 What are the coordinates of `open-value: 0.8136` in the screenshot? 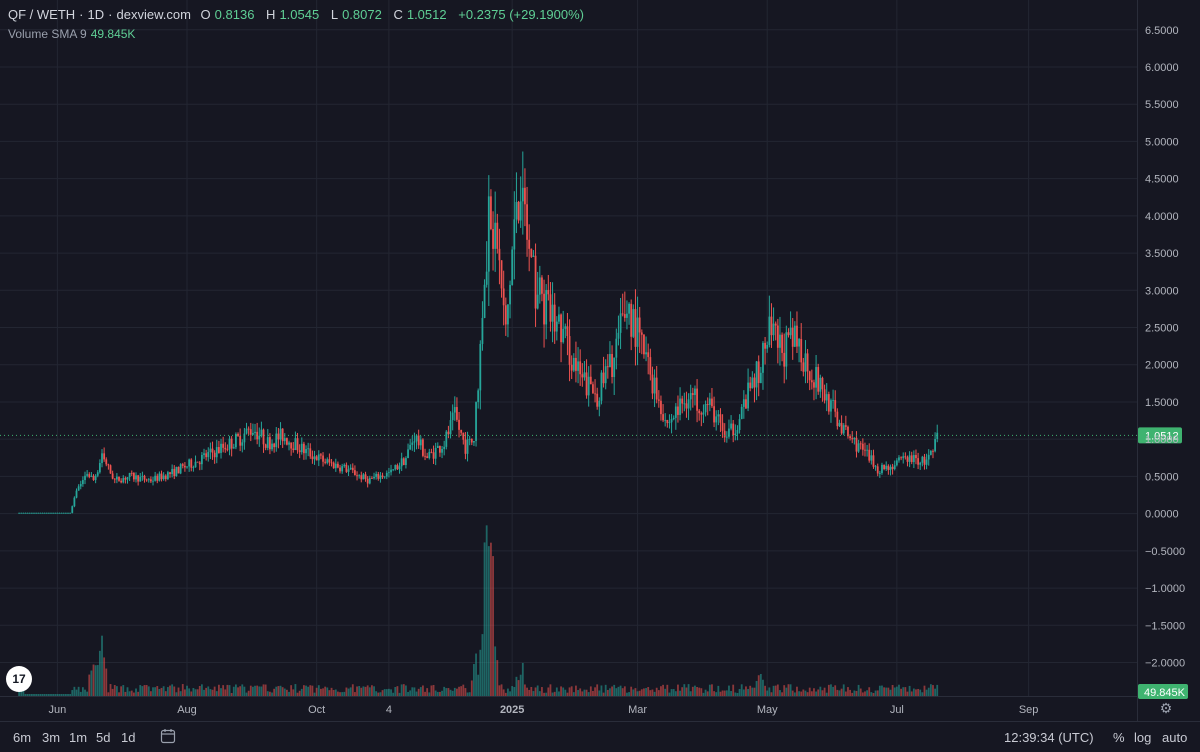 It's located at (234, 14).